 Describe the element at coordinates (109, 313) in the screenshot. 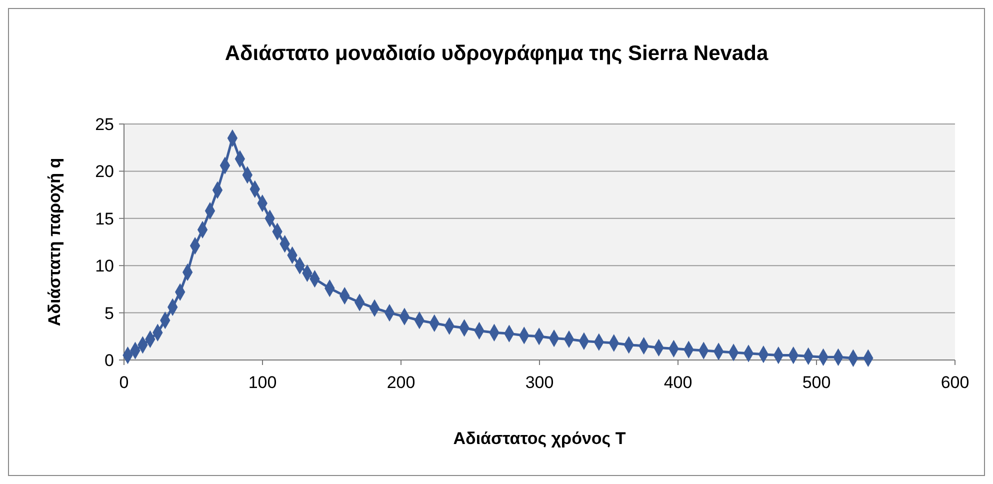

I see `y-tick-label: 5` at that location.